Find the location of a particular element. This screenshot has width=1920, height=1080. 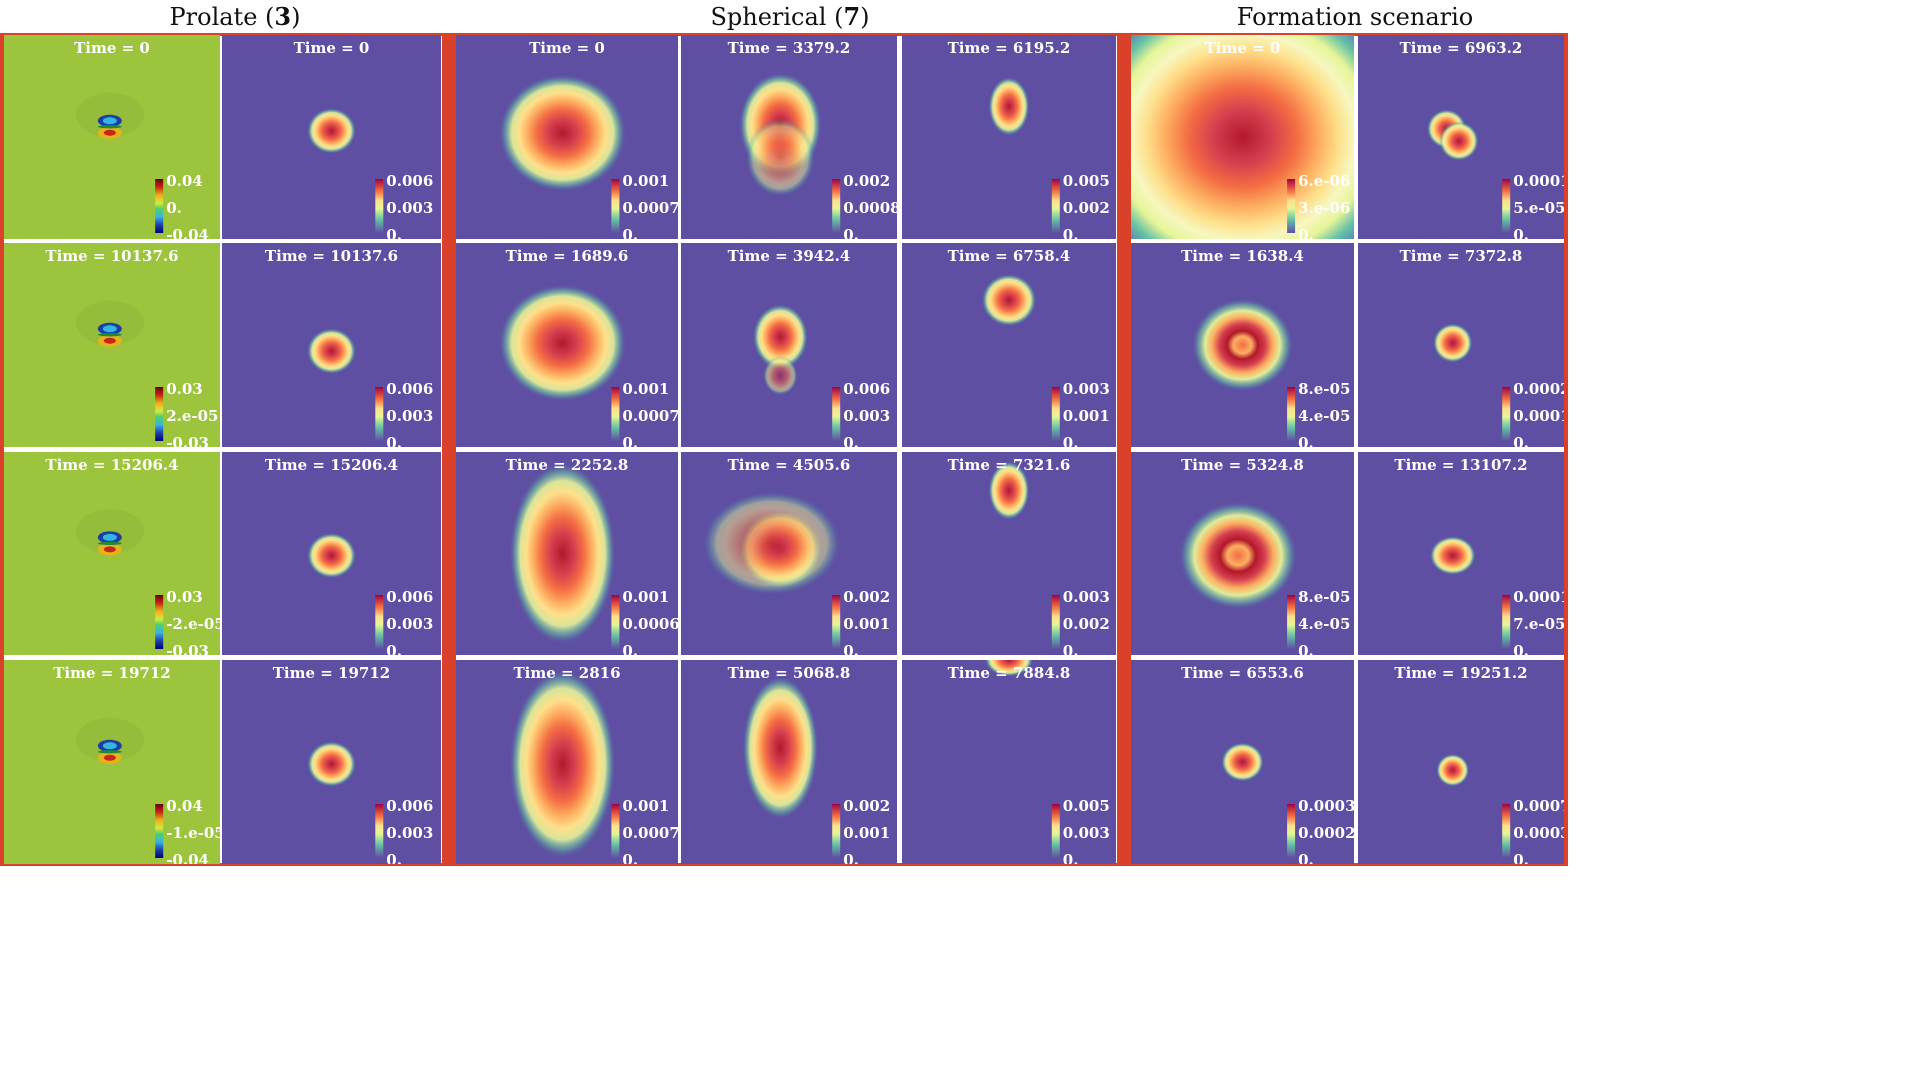

colorbar-tick: 0.001 is located at coordinates (646, 597).